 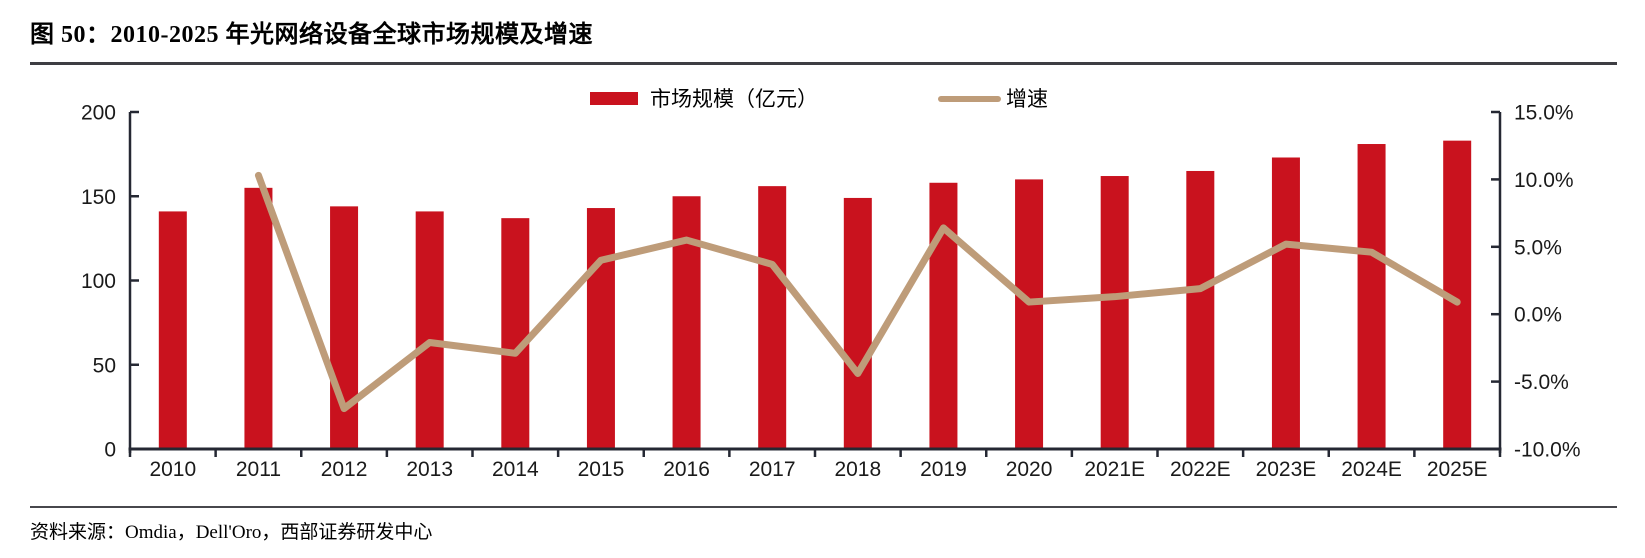 I want to click on legend-line-swatch, so click(x=969, y=99).